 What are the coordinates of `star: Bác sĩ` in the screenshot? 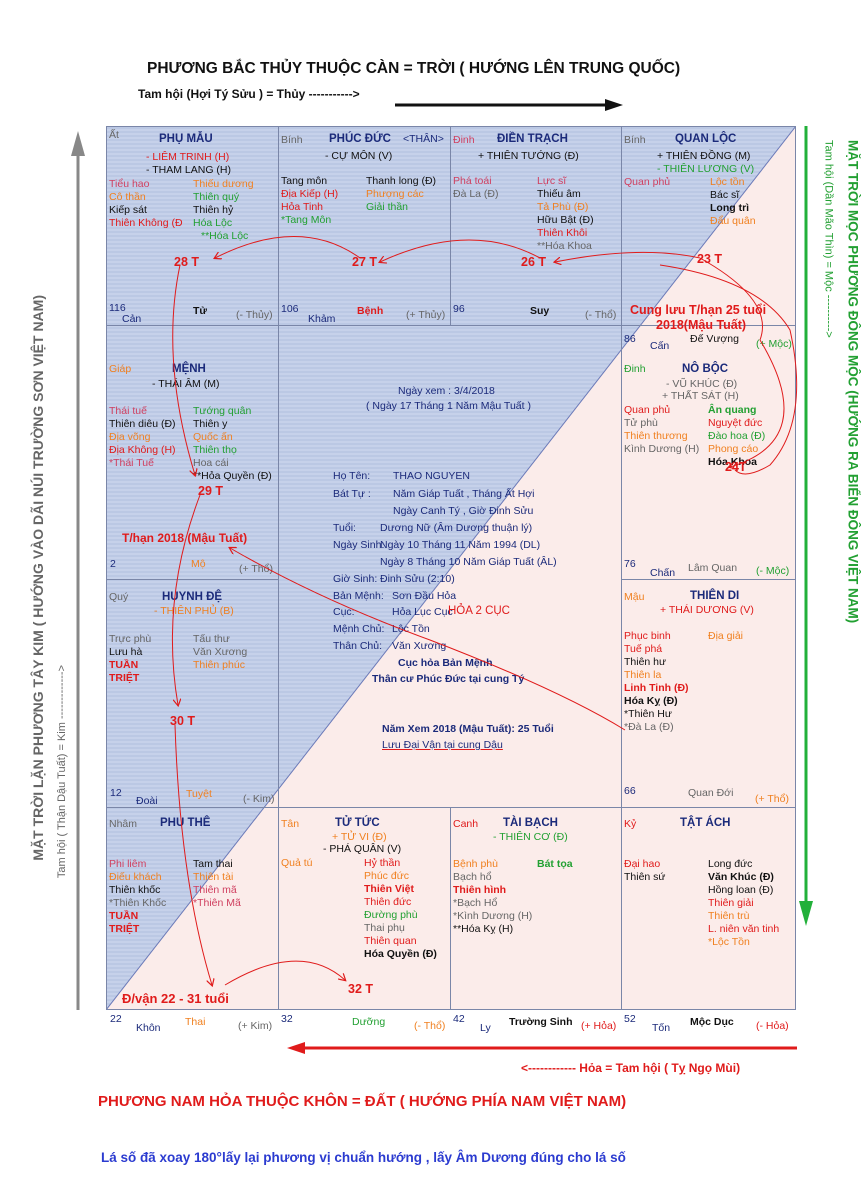 It's located at (725, 195).